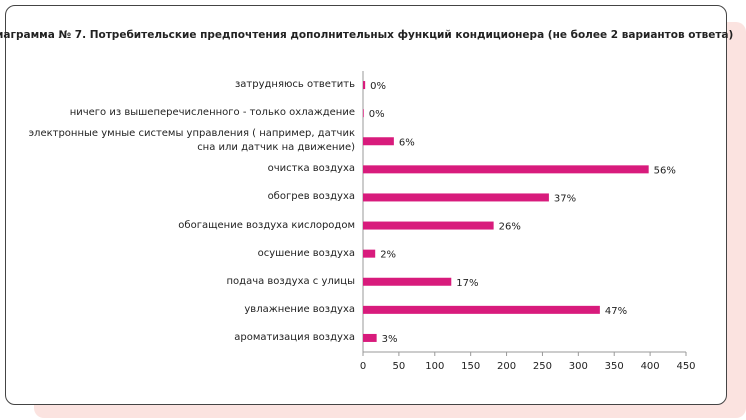 The width and height of the screenshot is (746, 420). What do you see at coordinates (467, 283) in the screenshot?
I see `value-label: 17%` at bounding box center [467, 283].